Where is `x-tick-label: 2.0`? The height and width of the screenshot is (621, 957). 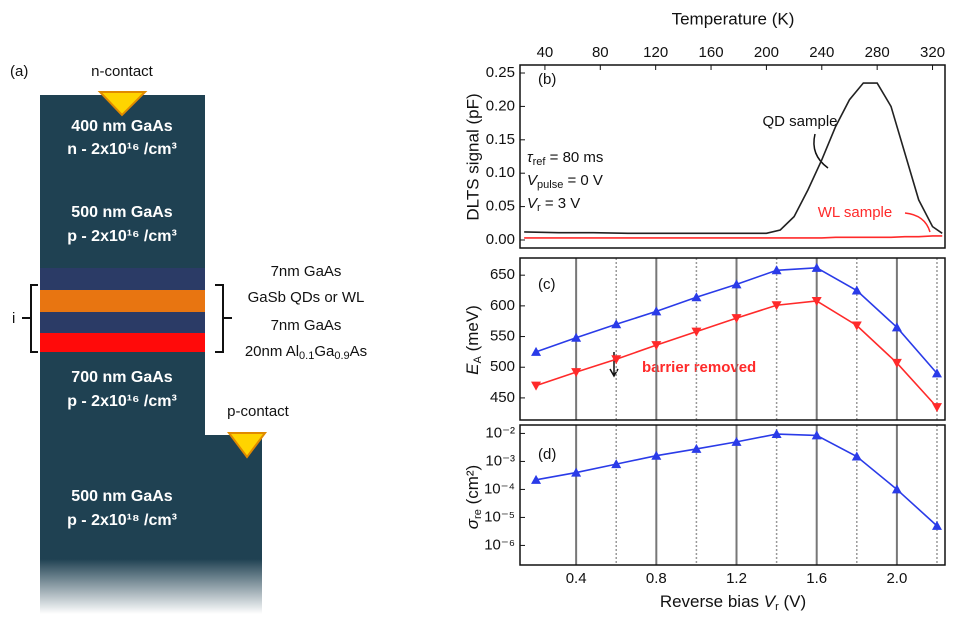
x-tick-label: 2.0 is located at coordinates (896, 578).